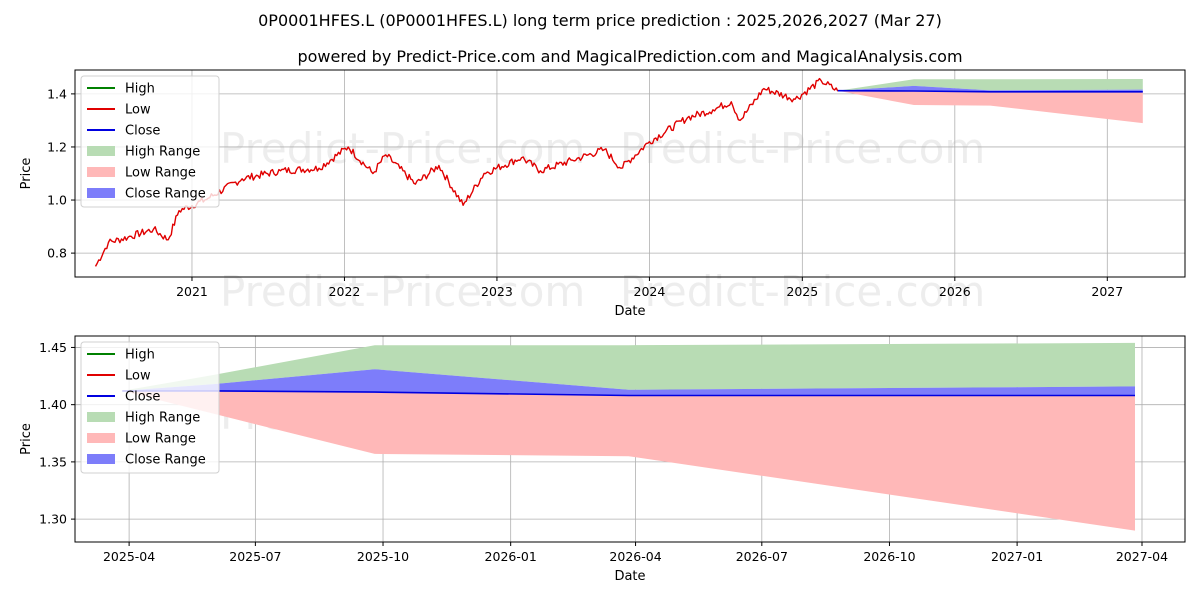 This screenshot has height=604, width=1200. I want to click on x-tick-label: 2025, so click(802, 291).